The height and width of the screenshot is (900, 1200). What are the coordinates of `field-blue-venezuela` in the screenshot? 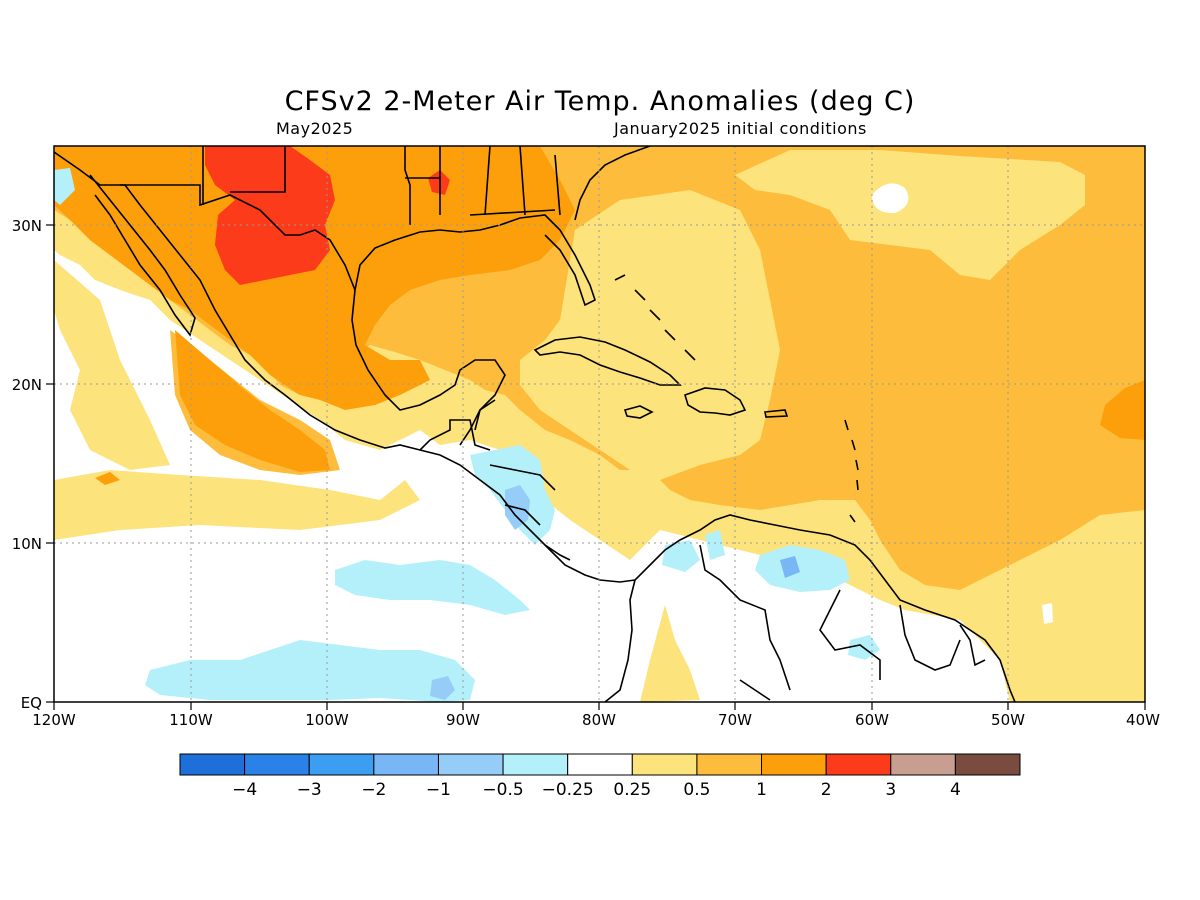 It's located at (790, 567).